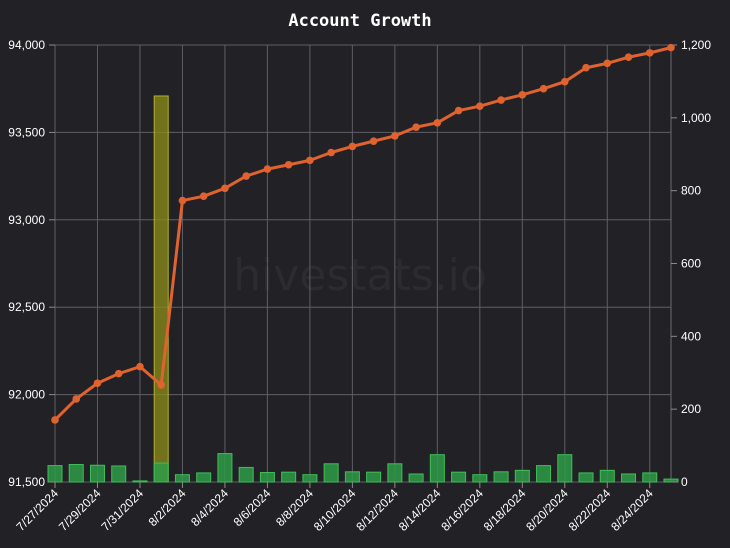 The width and height of the screenshot is (730, 548). What do you see at coordinates (696, 45) in the screenshot?
I see `y-right-tick-label: 1,200` at bounding box center [696, 45].